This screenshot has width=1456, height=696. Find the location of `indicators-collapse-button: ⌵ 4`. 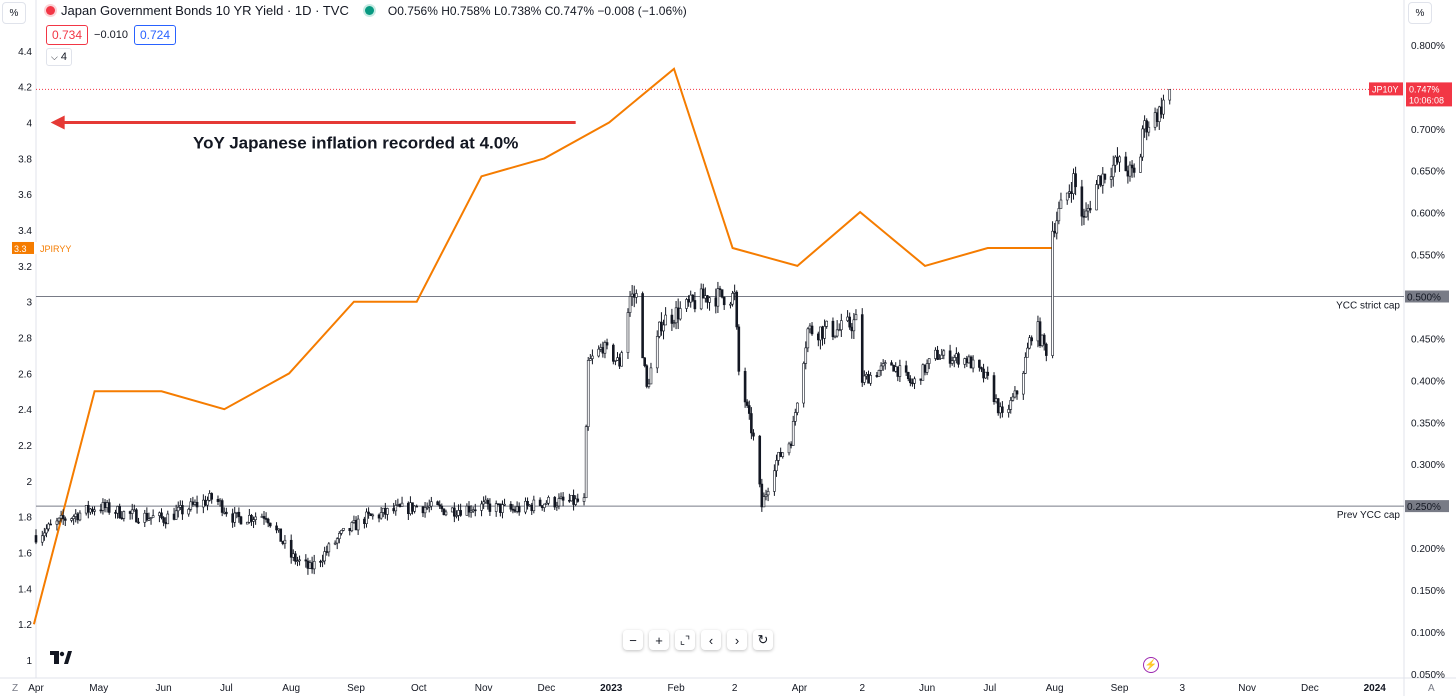

indicators-collapse-button: ⌵ 4 is located at coordinates (59, 57).